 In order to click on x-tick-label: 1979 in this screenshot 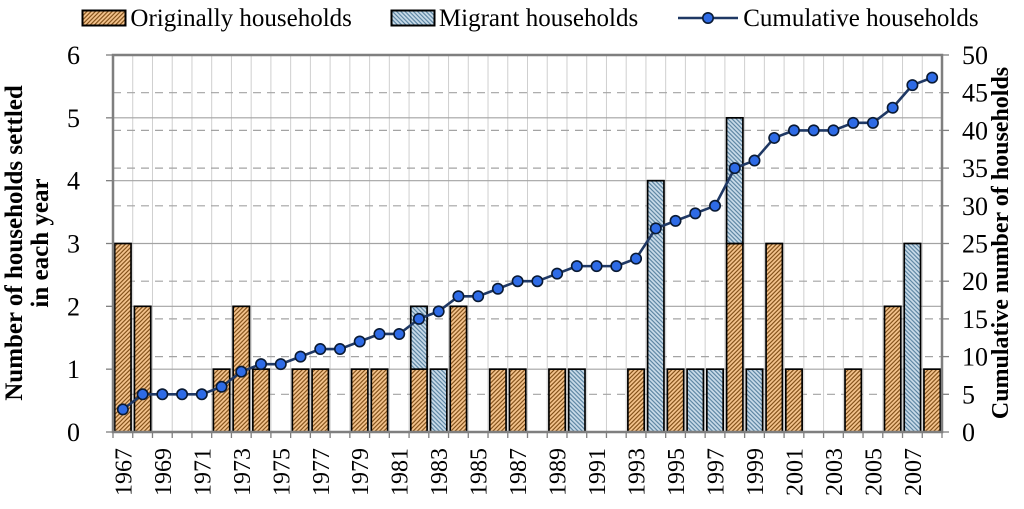, I will do `click(361, 472)`.